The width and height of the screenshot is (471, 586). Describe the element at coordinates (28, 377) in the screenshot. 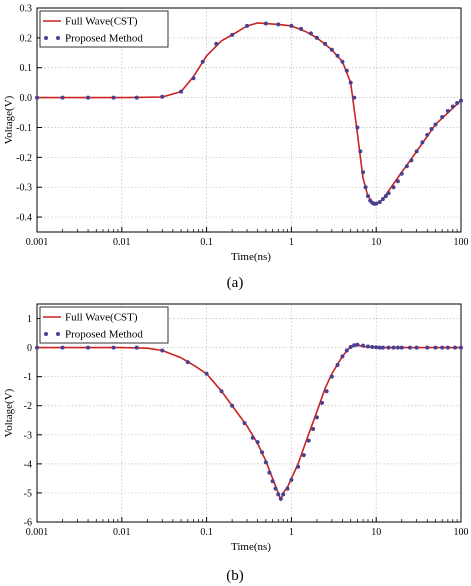

I see `y-tick-label: -1` at that location.